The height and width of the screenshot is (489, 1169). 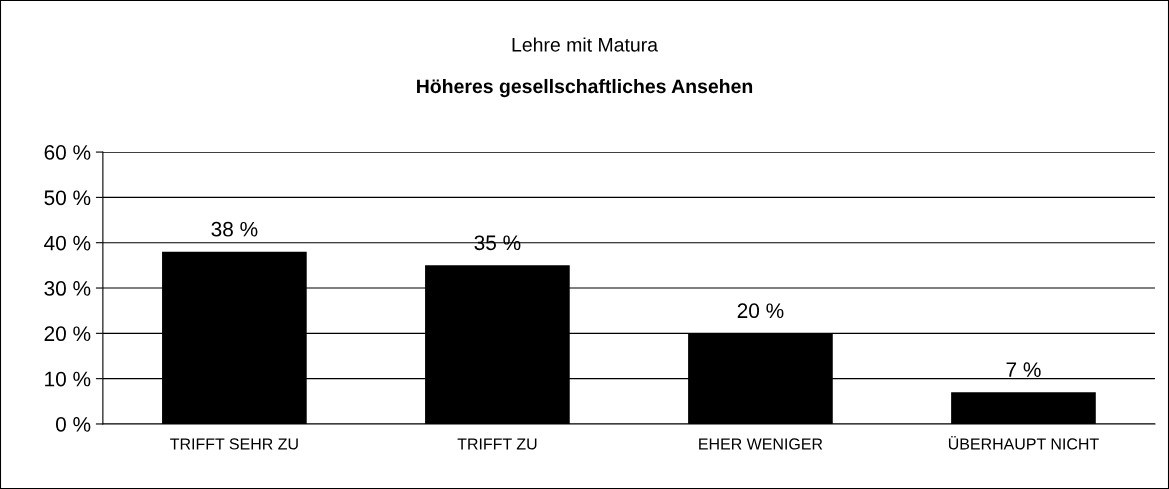 I want to click on y-tick-label: 10 %, so click(x=68, y=379).